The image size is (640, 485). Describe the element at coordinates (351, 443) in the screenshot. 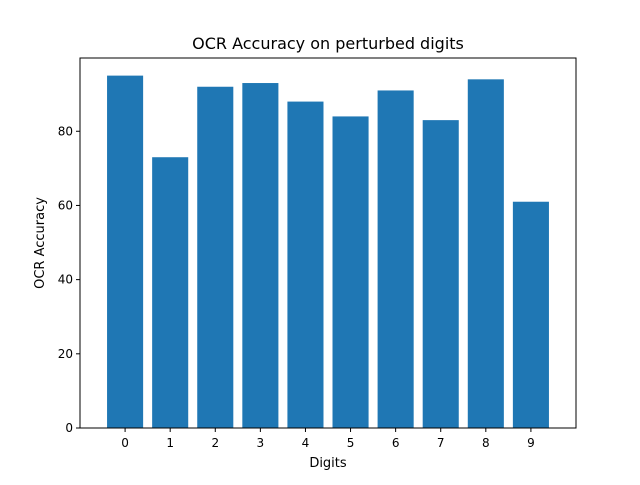

I see `x-tick-label-5: 5` at that location.